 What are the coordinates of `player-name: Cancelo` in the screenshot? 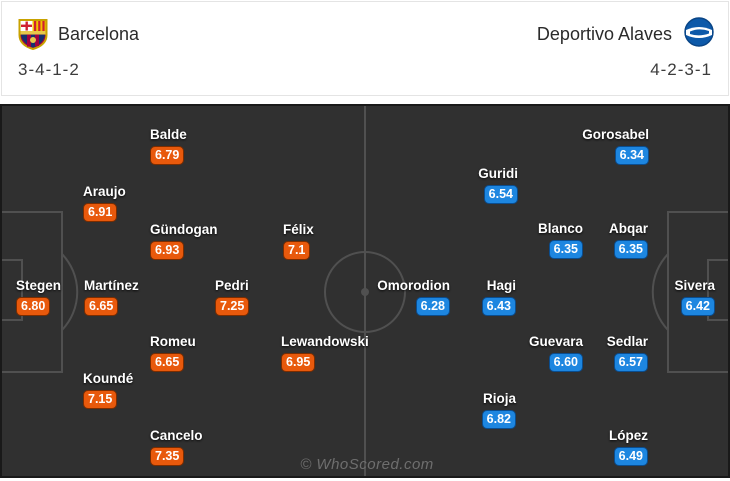 It's located at (176, 435).